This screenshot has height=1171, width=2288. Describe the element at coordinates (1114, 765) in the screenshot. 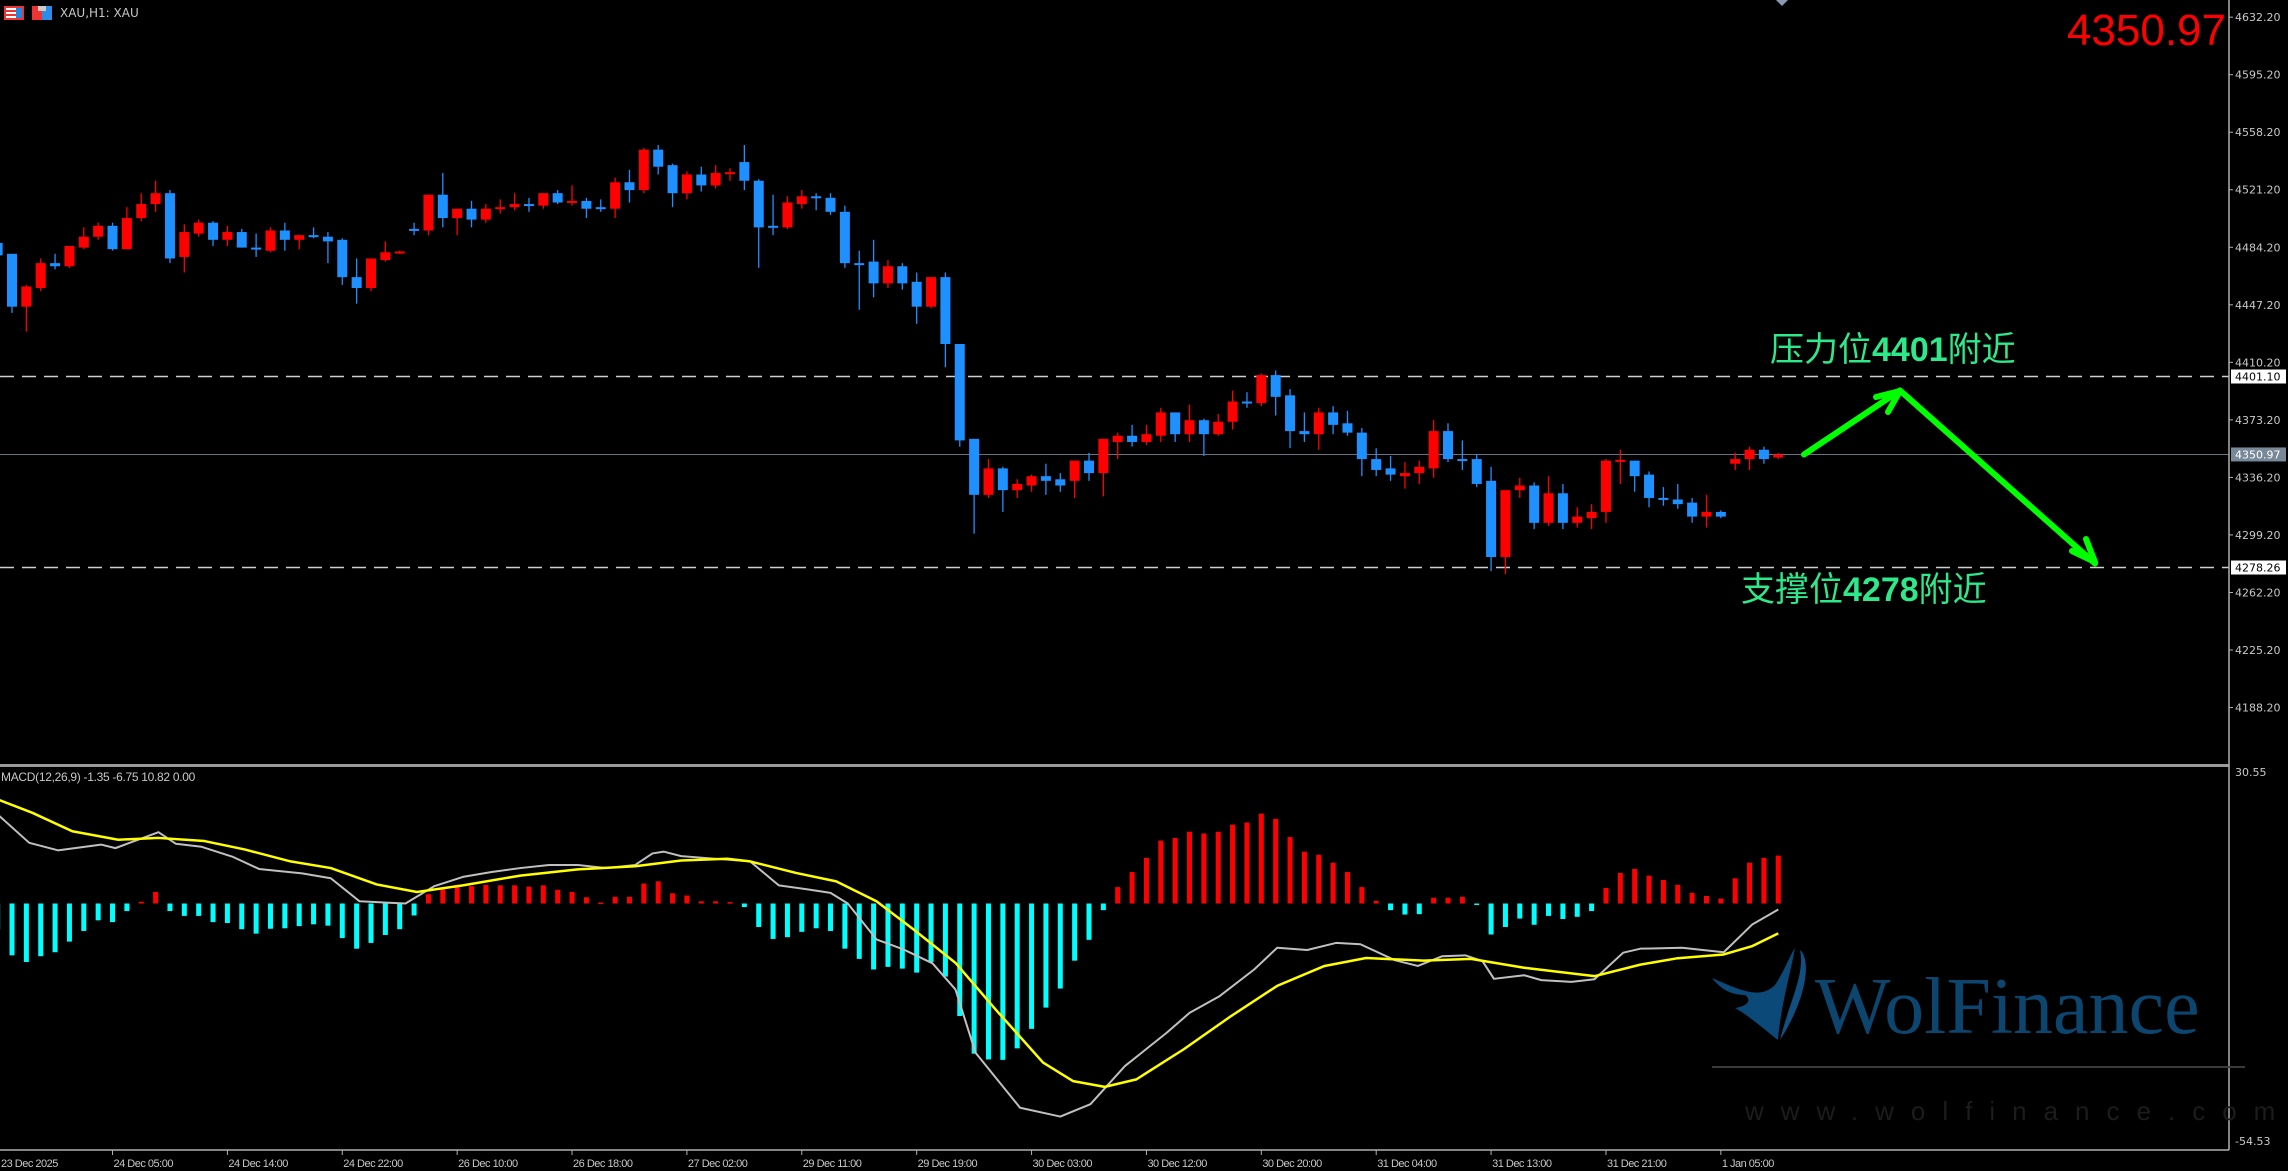

I see `pane-separator` at that location.